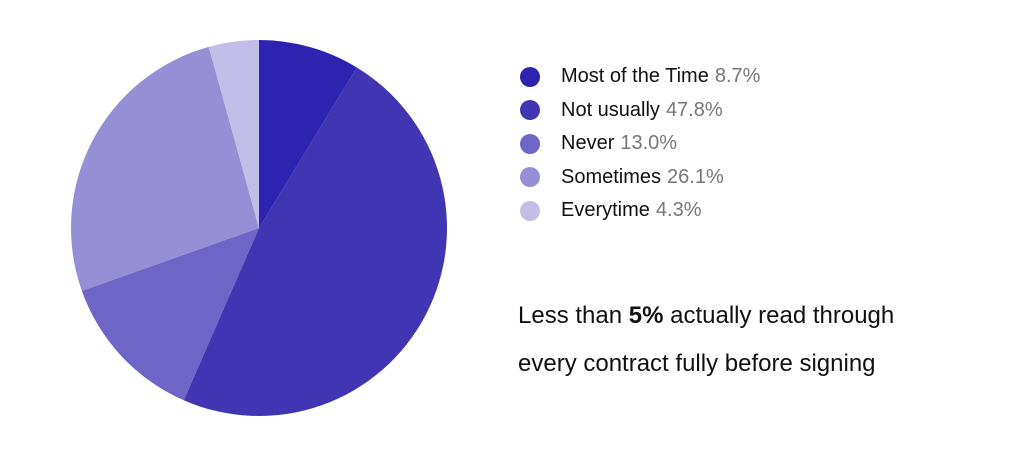 The height and width of the screenshot is (460, 1024). What do you see at coordinates (695, 176) in the screenshot?
I see `legend-percent: 26.1%` at bounding box center [695, 176].